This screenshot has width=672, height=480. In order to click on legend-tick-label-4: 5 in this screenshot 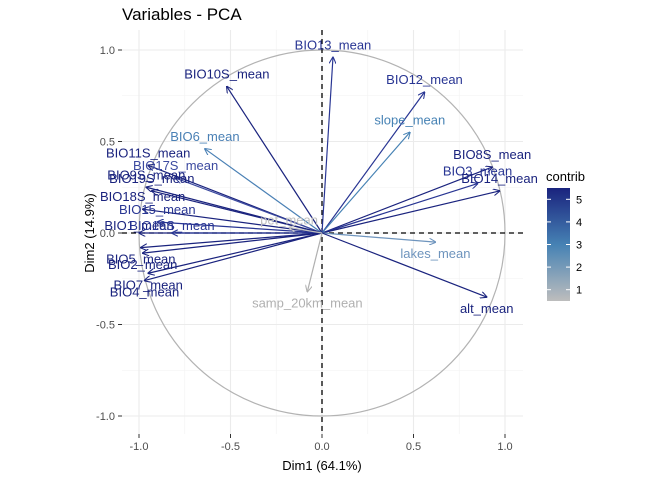, I will do `click(579, 200)`.